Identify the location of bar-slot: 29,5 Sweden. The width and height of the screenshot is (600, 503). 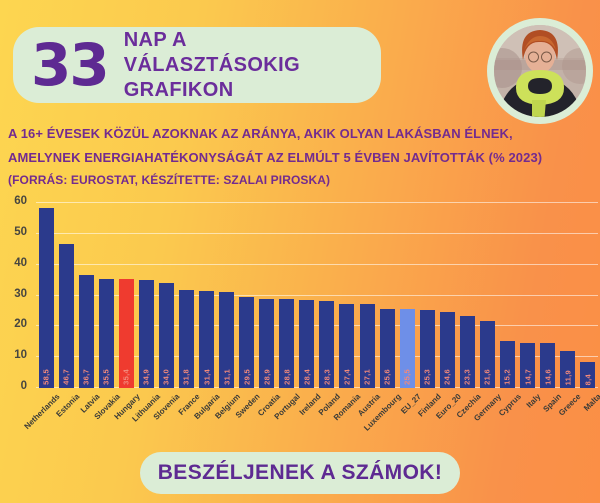
(248, 311).